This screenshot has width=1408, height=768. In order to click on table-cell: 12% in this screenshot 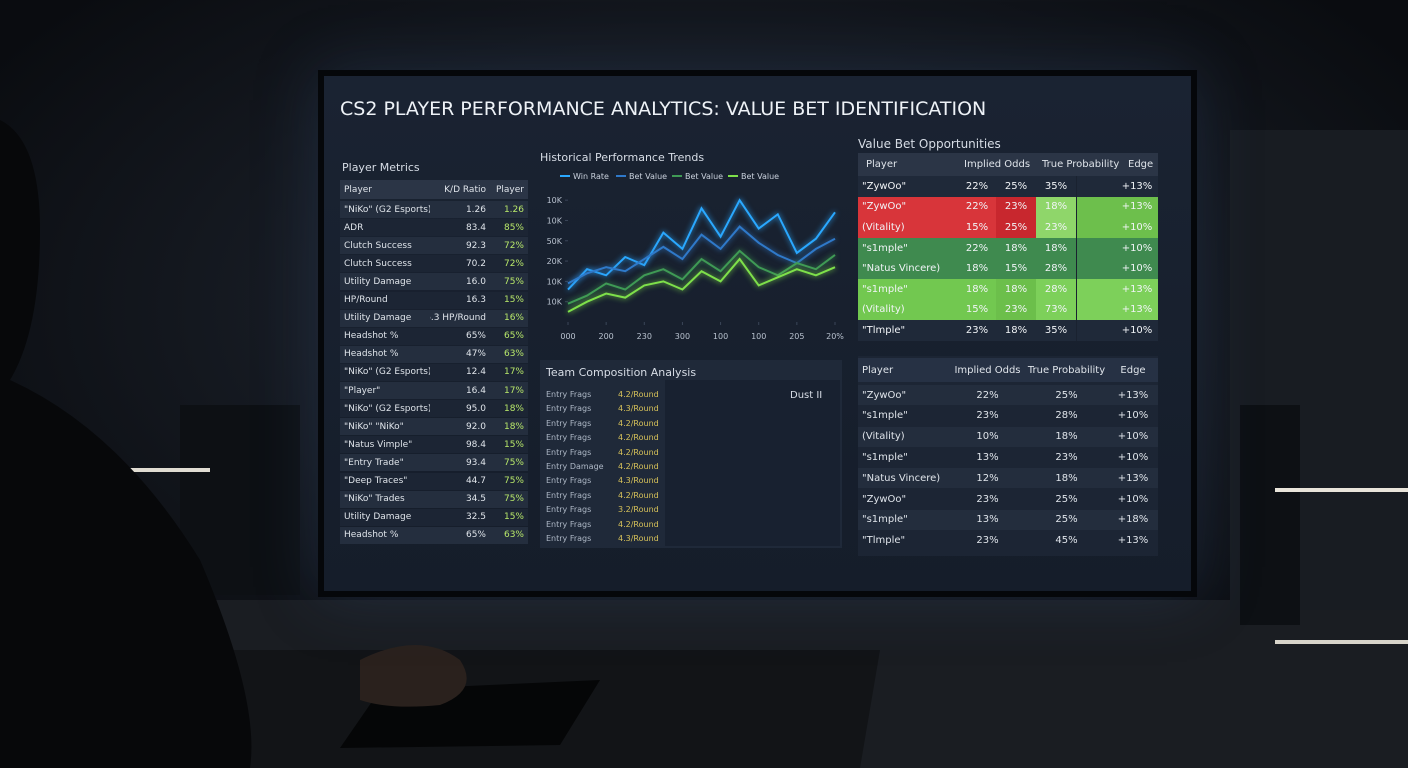, I will do `click(987, 478)`.